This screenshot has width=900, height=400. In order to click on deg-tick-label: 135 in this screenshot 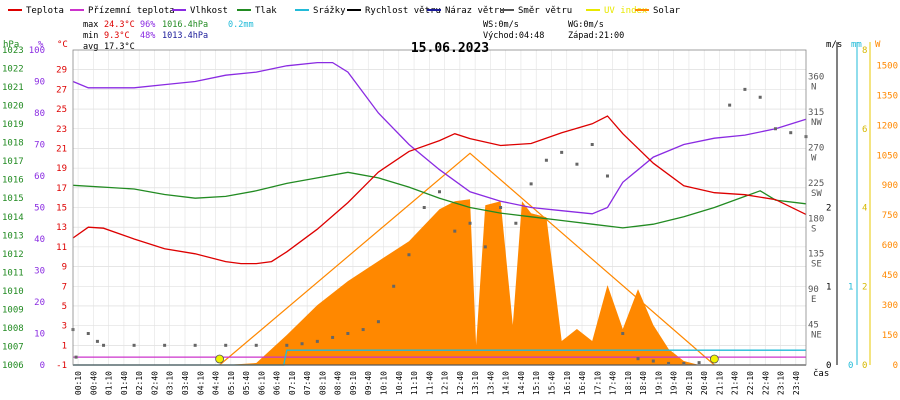, I will do `click(816, 255)`.